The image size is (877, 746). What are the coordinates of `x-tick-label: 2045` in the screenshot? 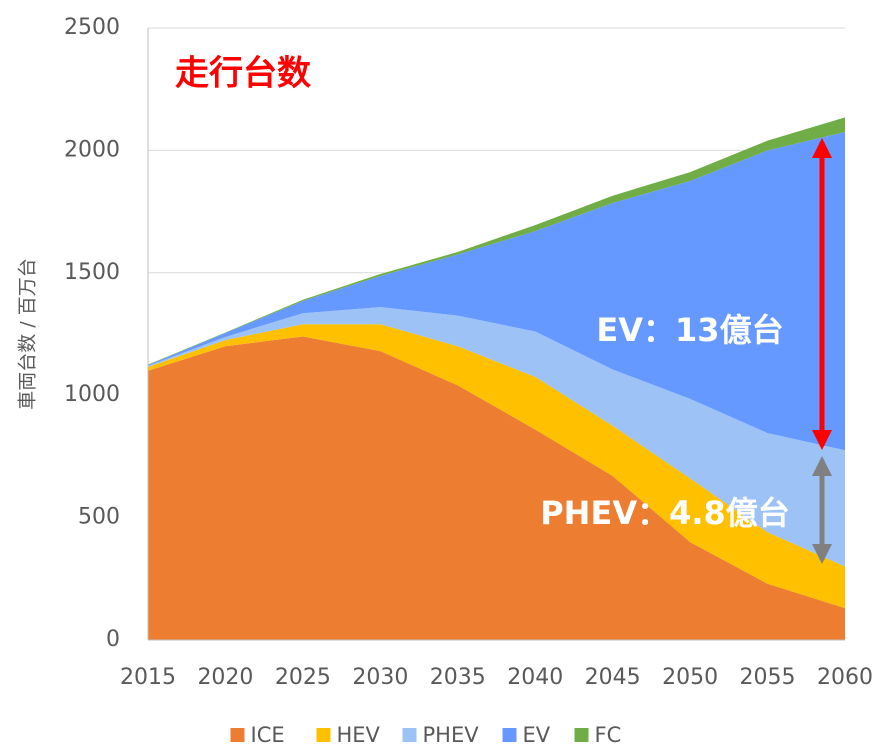 It's located at (613, 677).